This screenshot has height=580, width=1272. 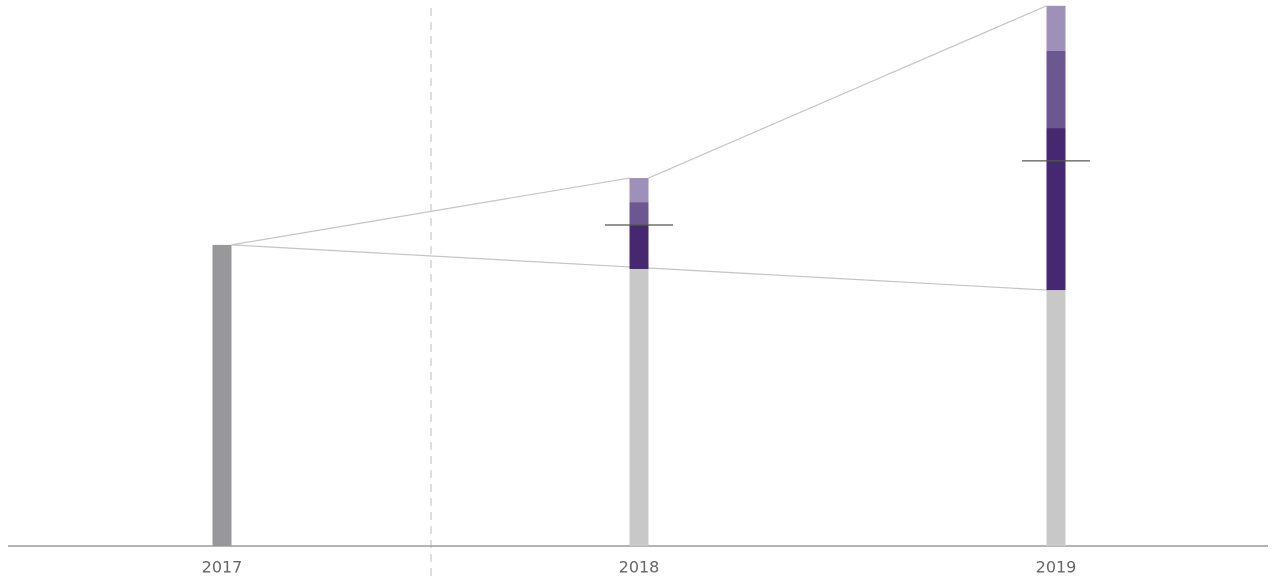 What do you see at coordinates (222, 567) in the screenshot?
I see `x-tick-label: 2017` at bounding box center [222, 567].